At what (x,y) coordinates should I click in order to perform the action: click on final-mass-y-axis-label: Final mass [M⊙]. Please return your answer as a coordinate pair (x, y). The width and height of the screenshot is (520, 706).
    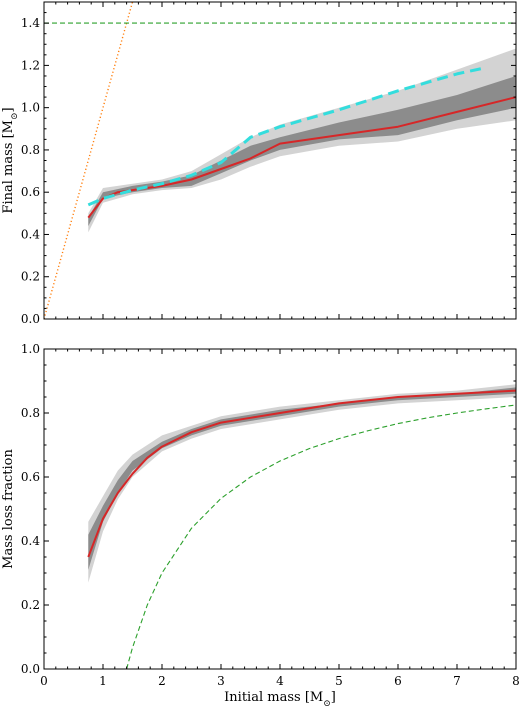
    Looking at the image, I should click on (10, 160).